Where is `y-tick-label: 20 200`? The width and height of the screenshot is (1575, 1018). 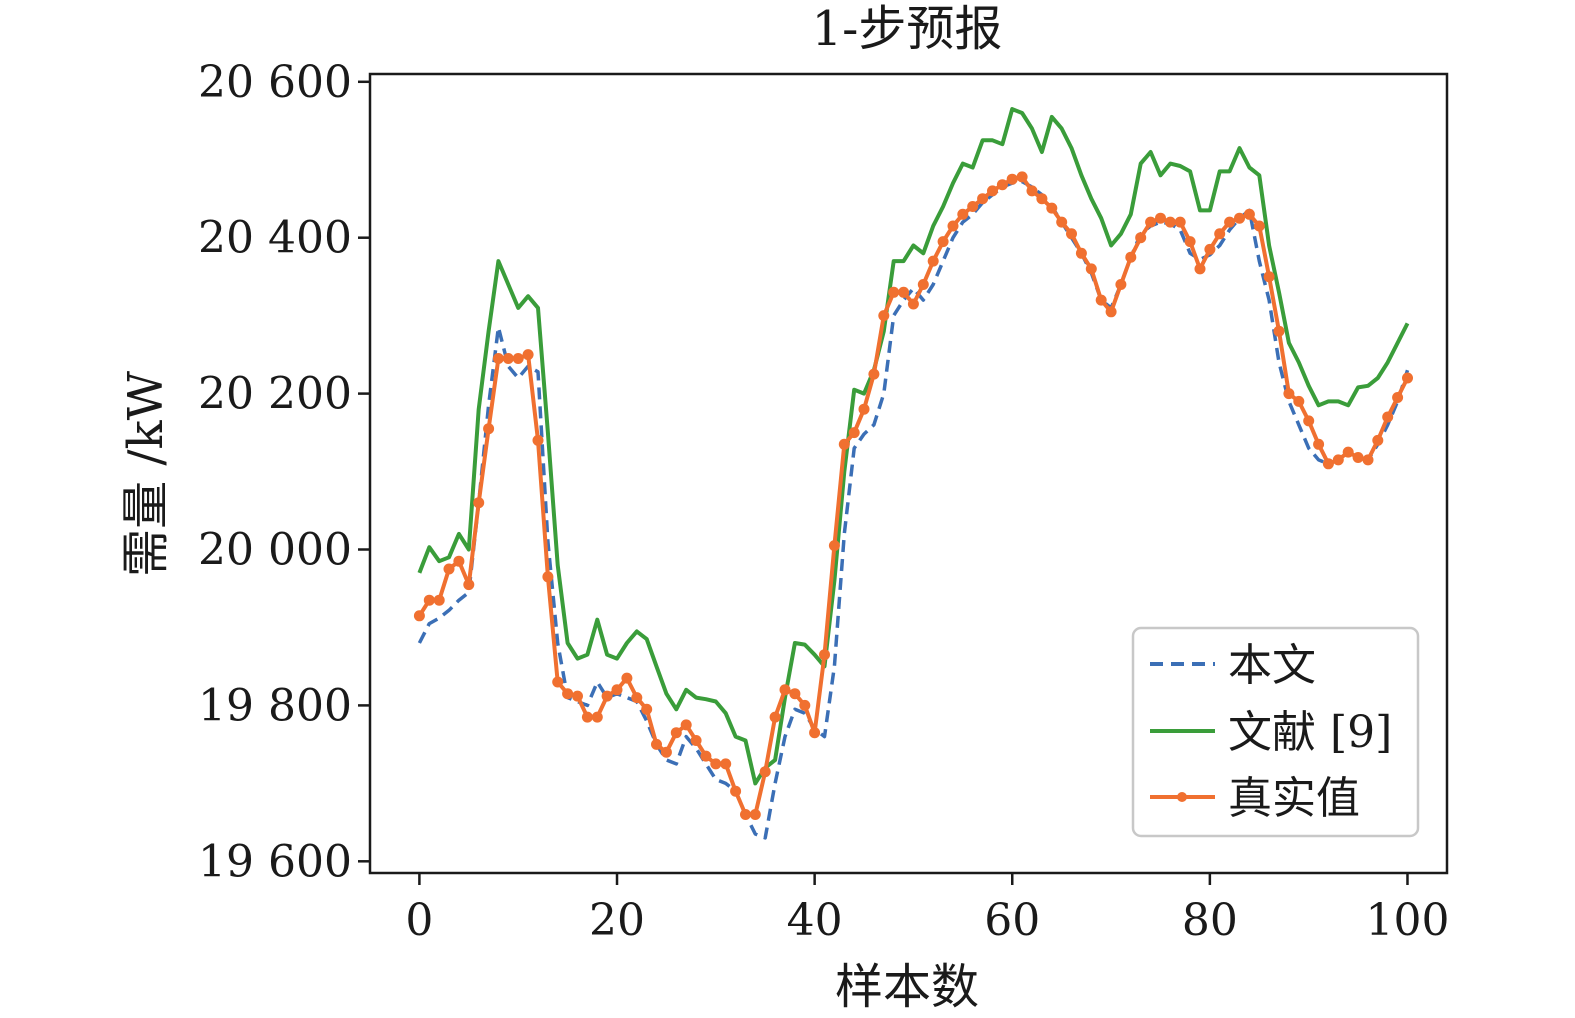 y-tick-label: 20 200 is located at coordinates (275, 394).